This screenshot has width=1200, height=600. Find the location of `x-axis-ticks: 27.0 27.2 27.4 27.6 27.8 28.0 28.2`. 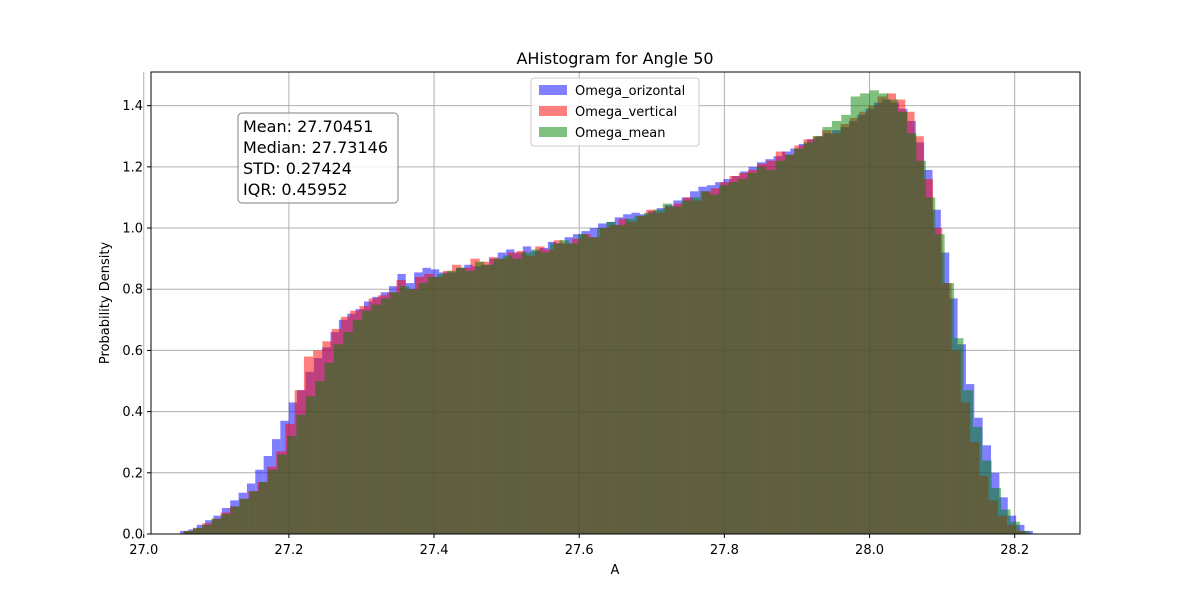

x-axis-ticks: 27.0 27.2 27.4 27.6 27.8 28.0 28.2 is located at coordinates (579, 546).